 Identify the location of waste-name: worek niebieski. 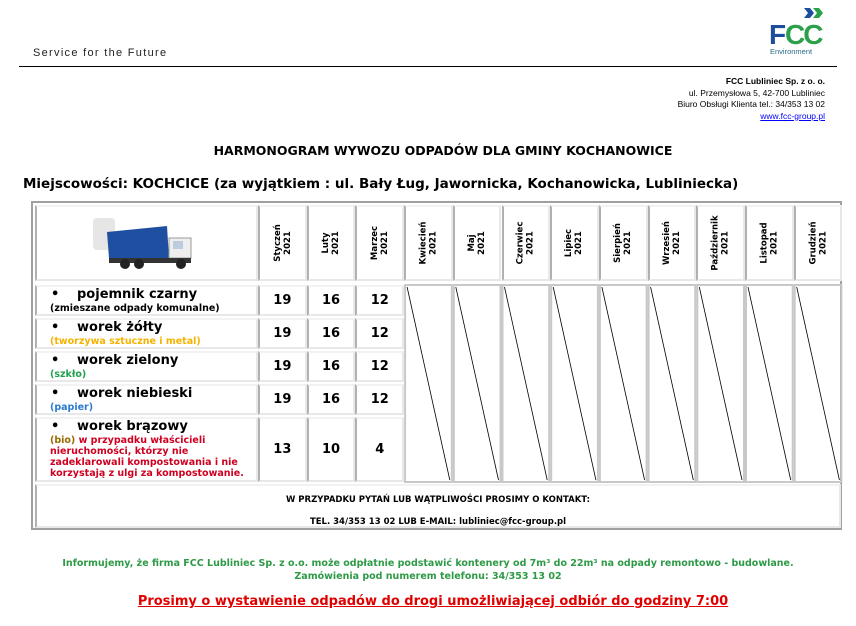
(135, 393).